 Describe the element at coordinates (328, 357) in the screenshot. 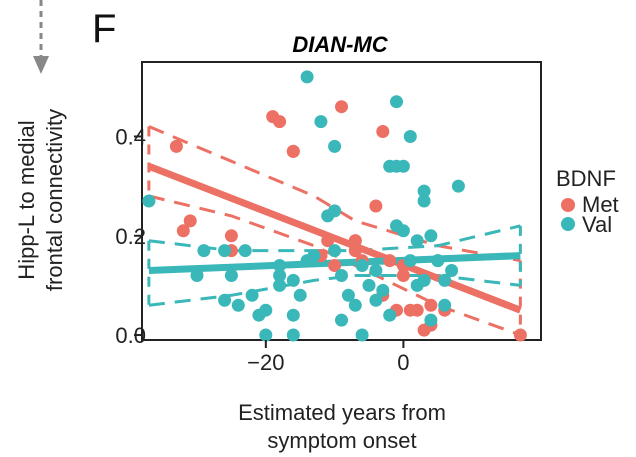

I see `x-axis-ticks: −20 0` at that location.